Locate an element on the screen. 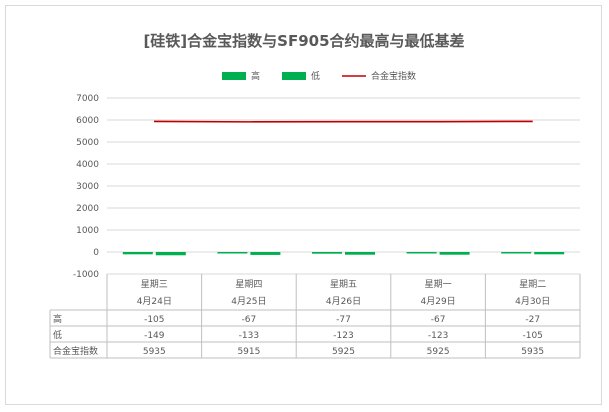 The width and height of the screenshot is (609, 412). table-row-label: 低 is located at coordinates (57, 335).